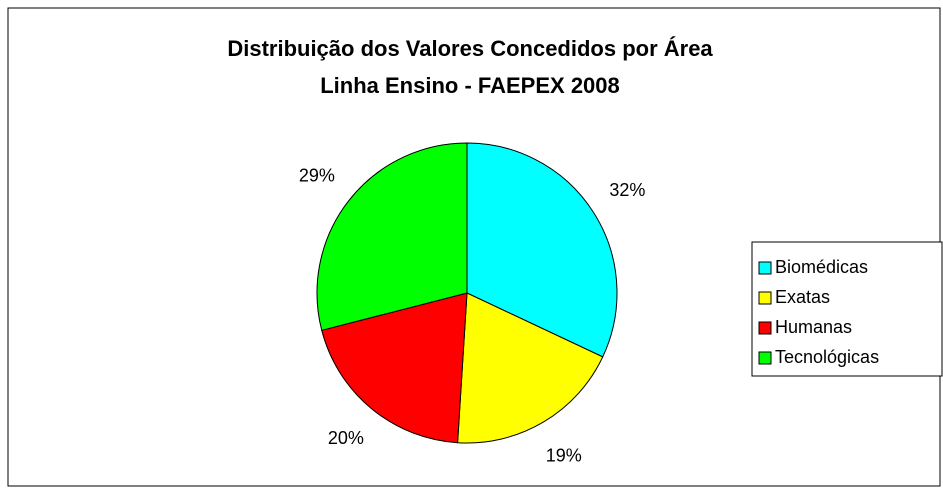  What do you see at coordinates (470, 85) in the screenshot?
I see `chart-subtitle: Linha Ensino - FAEPEX 2008` at bounding box center [470, 85].